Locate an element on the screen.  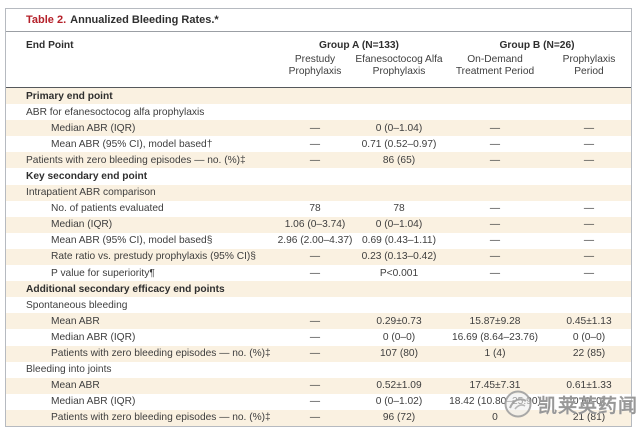
row-label: Bleeding into joints is located at coordinates (69, 370).